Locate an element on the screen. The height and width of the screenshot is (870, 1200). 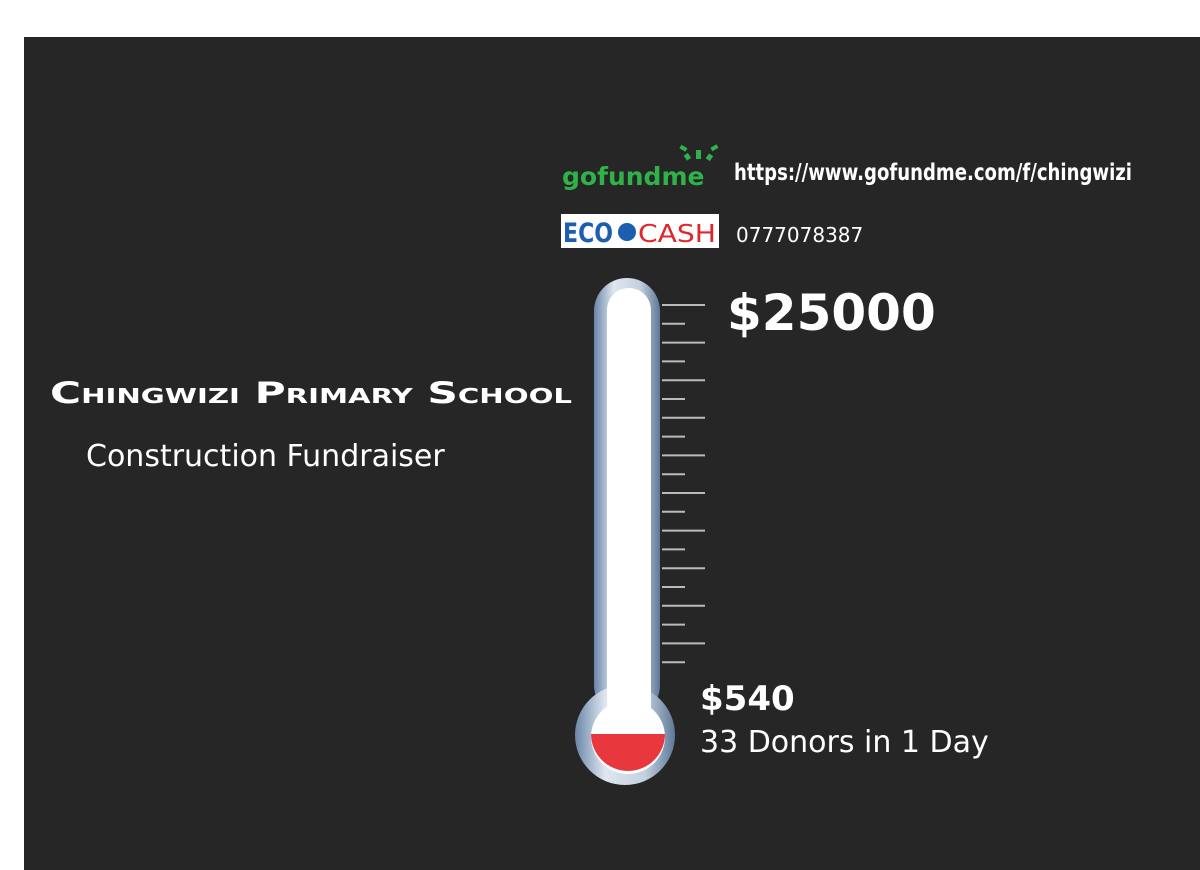
scale-ticks is located at coordinates (683, 484).